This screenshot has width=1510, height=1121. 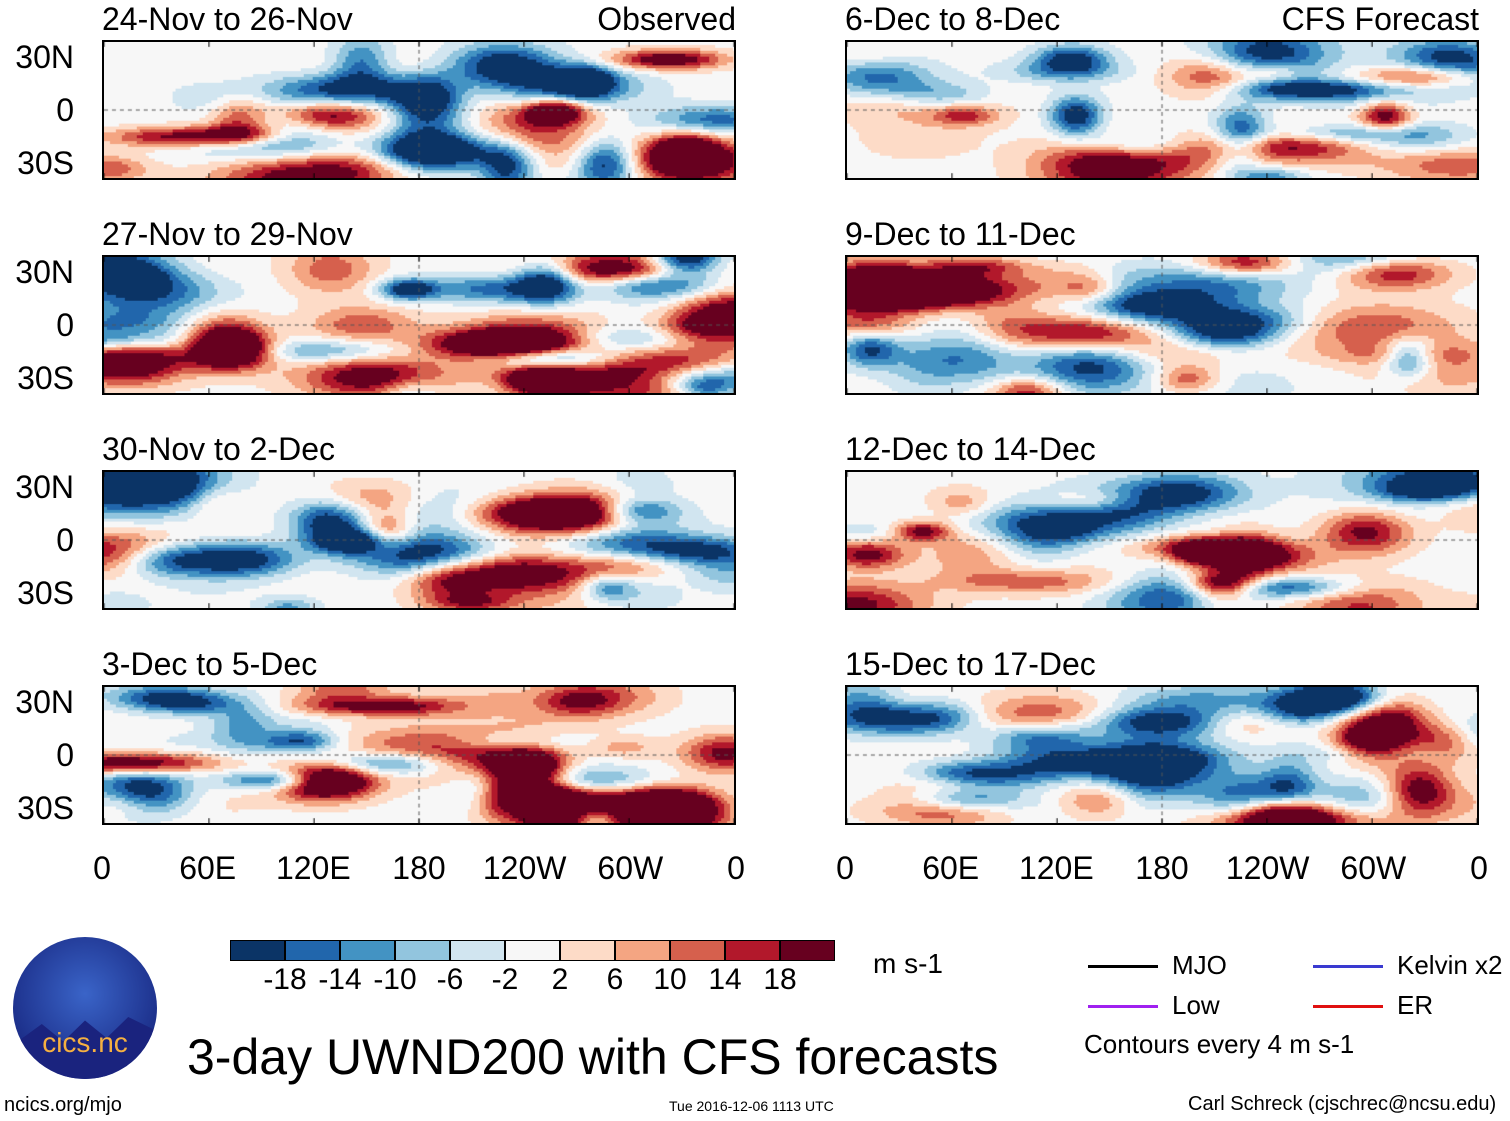 I want to click on units-label: m s-1, so click(x=908, y=963).